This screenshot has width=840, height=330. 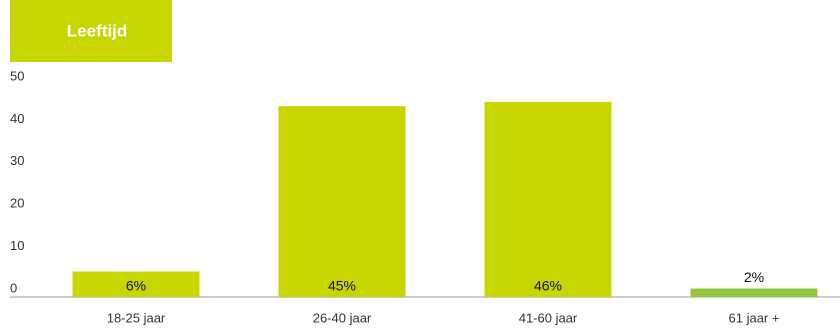 I want to click on y-tick-label: 0, so click(x=13, y=287).